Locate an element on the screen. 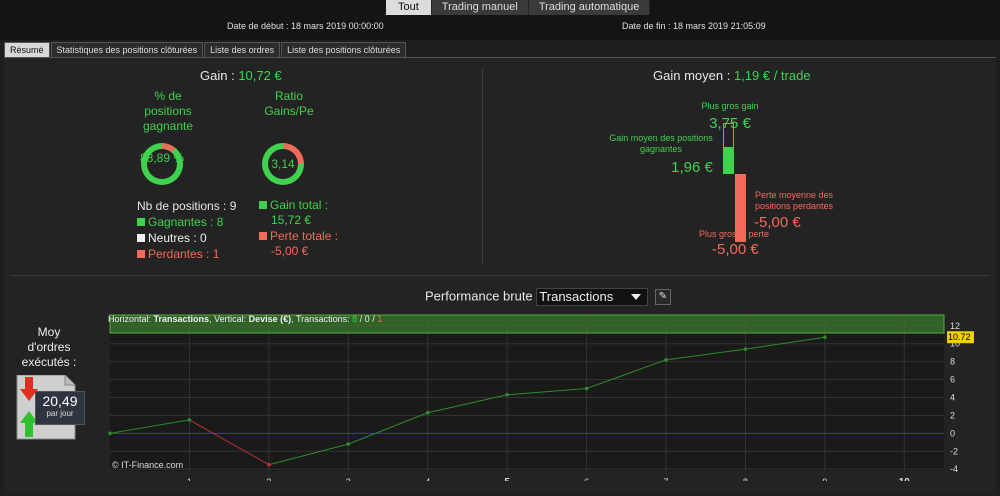 Image resolution: width=1000 pixels, height=496 pixels. orders-value-box: 20,49 par jour is located at coordinates (60, 408).